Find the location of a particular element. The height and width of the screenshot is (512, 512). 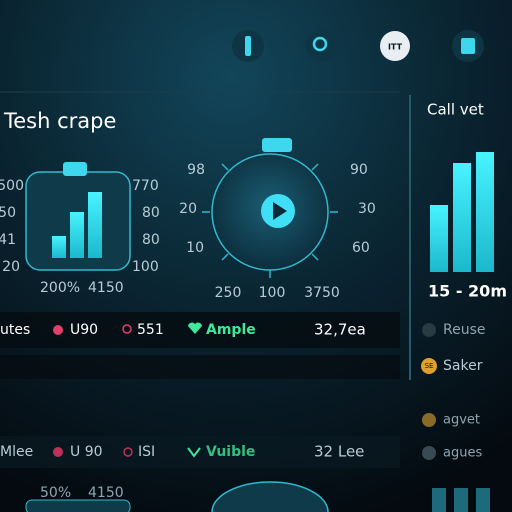

item-icon-label: SE is located at coordinates (429, 366).